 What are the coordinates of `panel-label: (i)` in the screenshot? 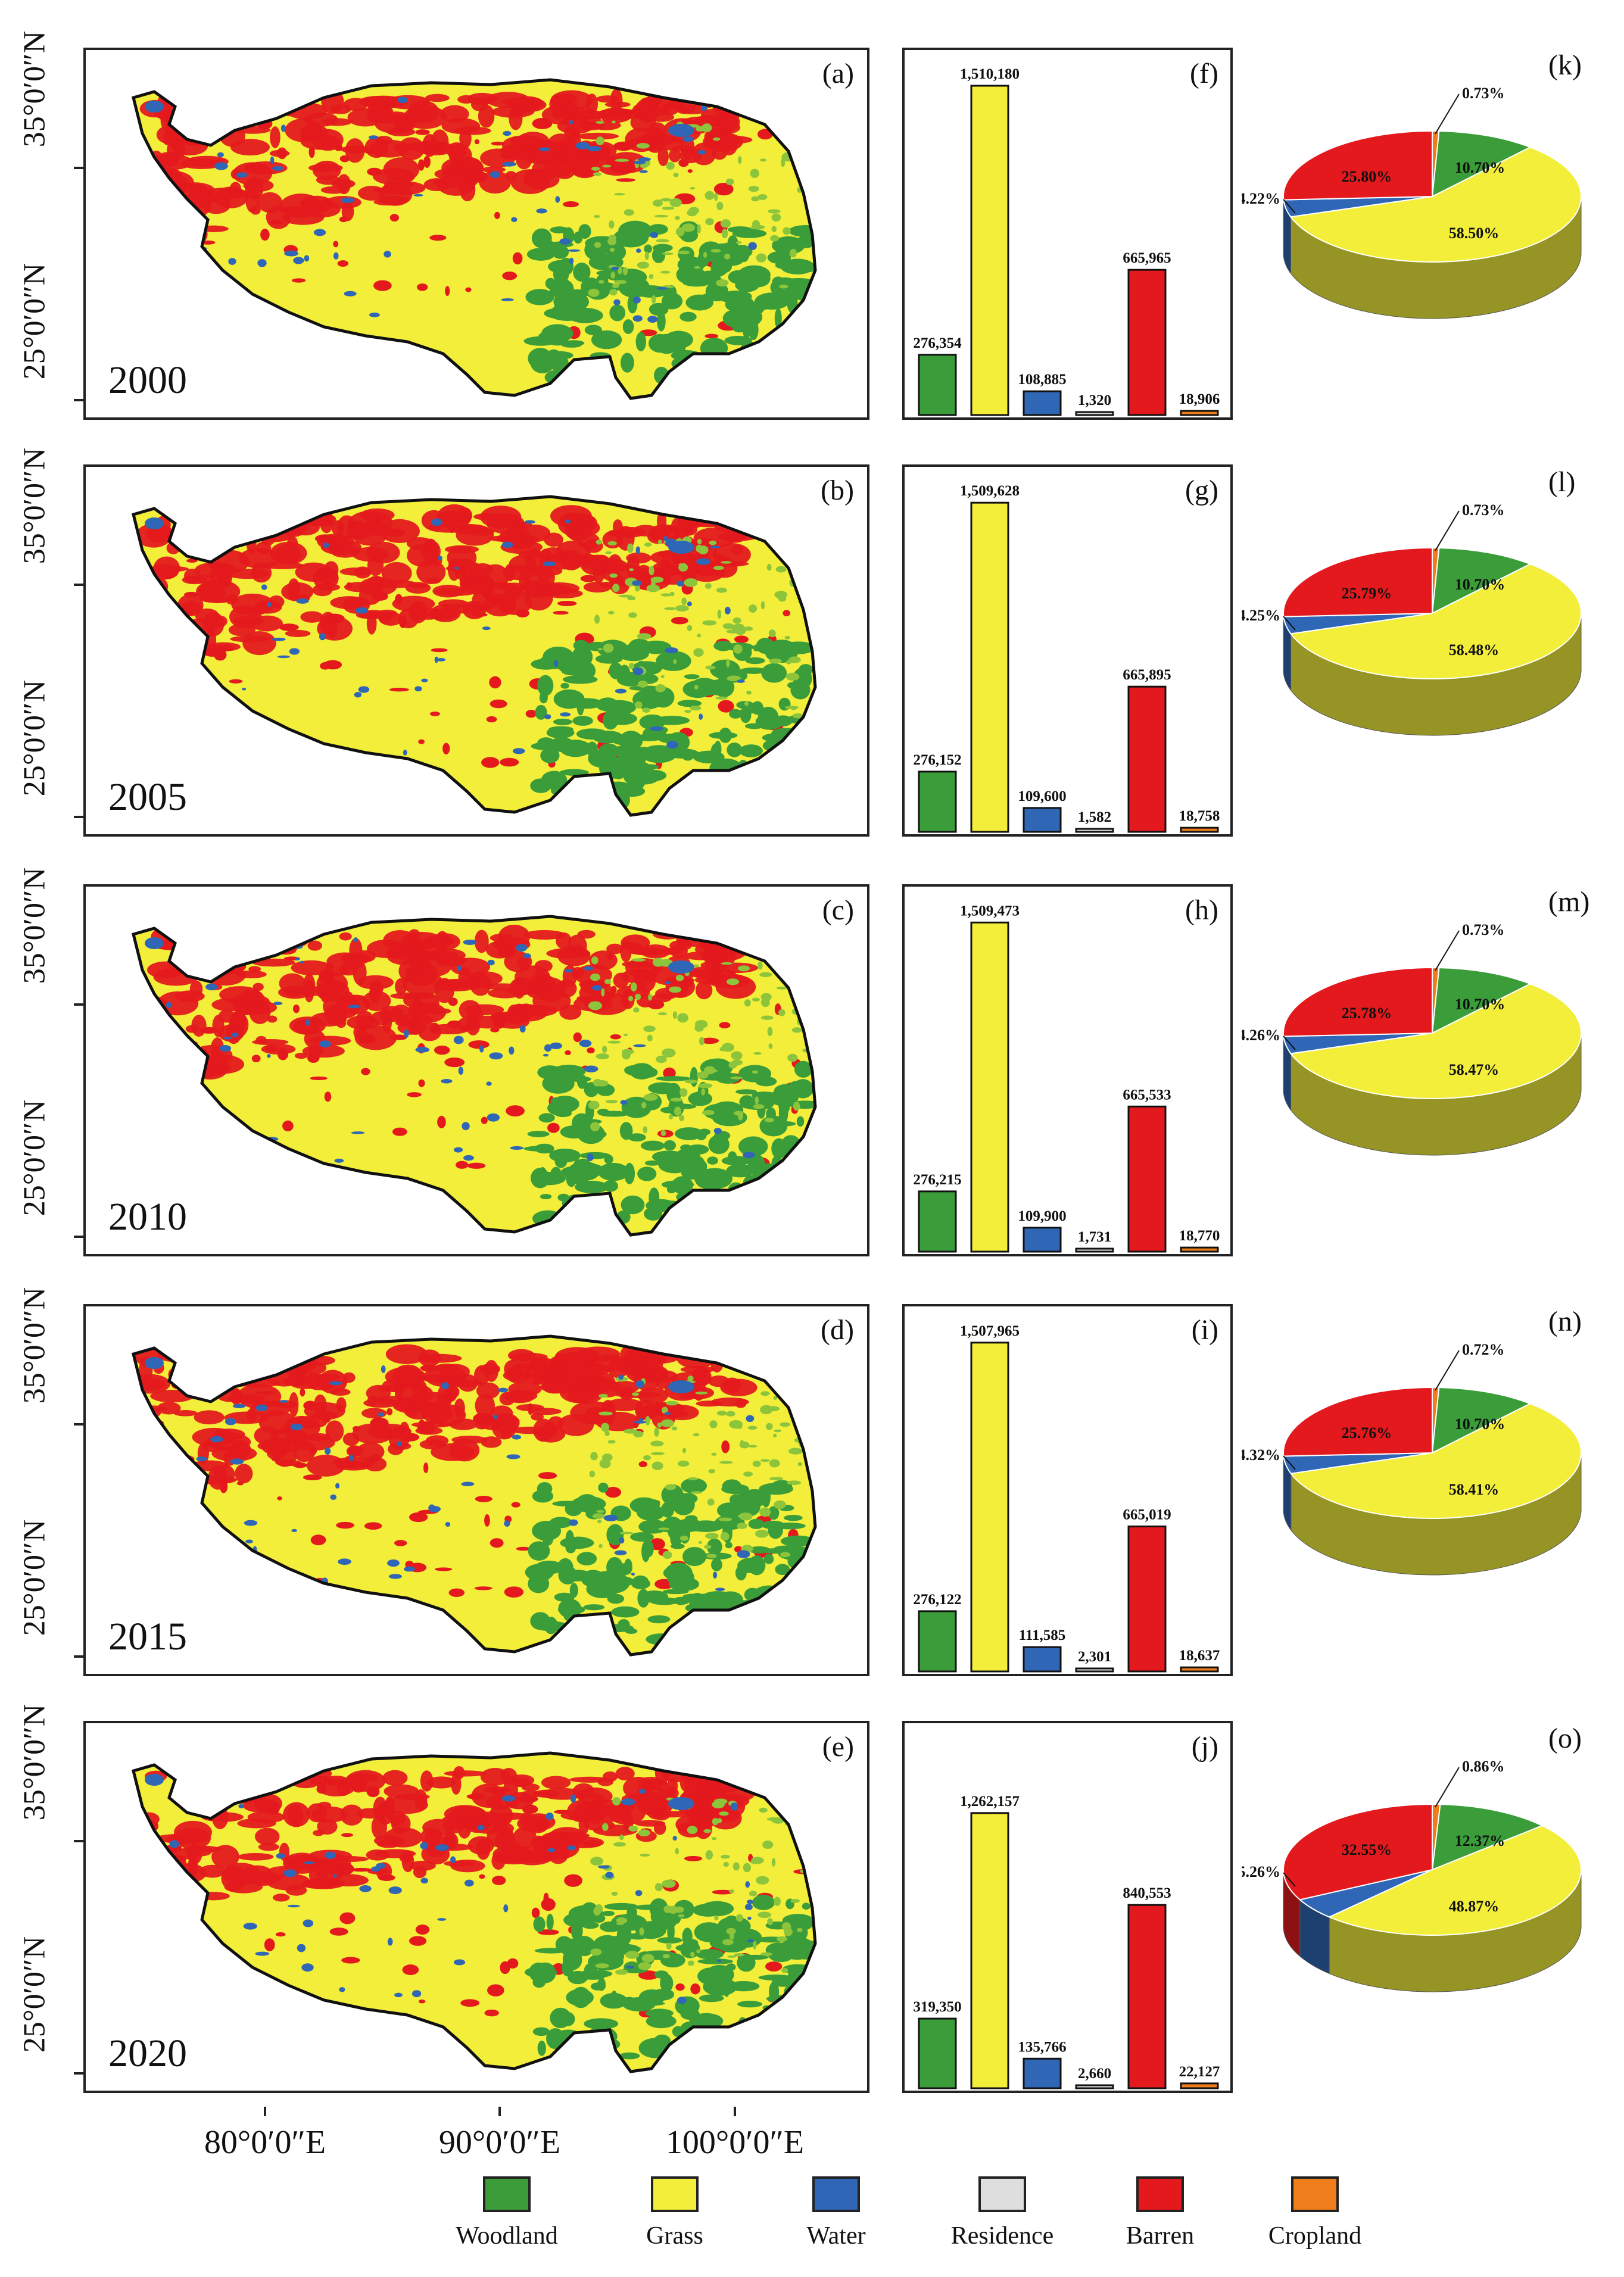 It's located at (1204, 1330).